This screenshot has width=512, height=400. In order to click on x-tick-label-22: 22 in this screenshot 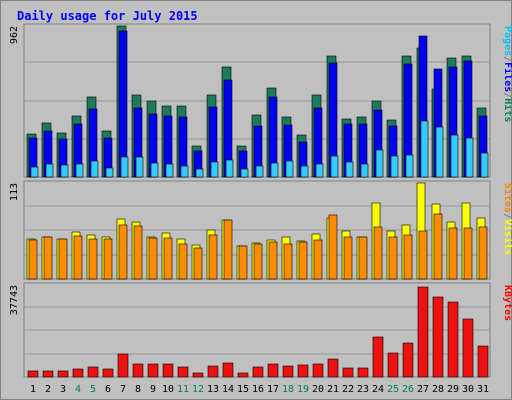, I will do `click(348, 389)`.